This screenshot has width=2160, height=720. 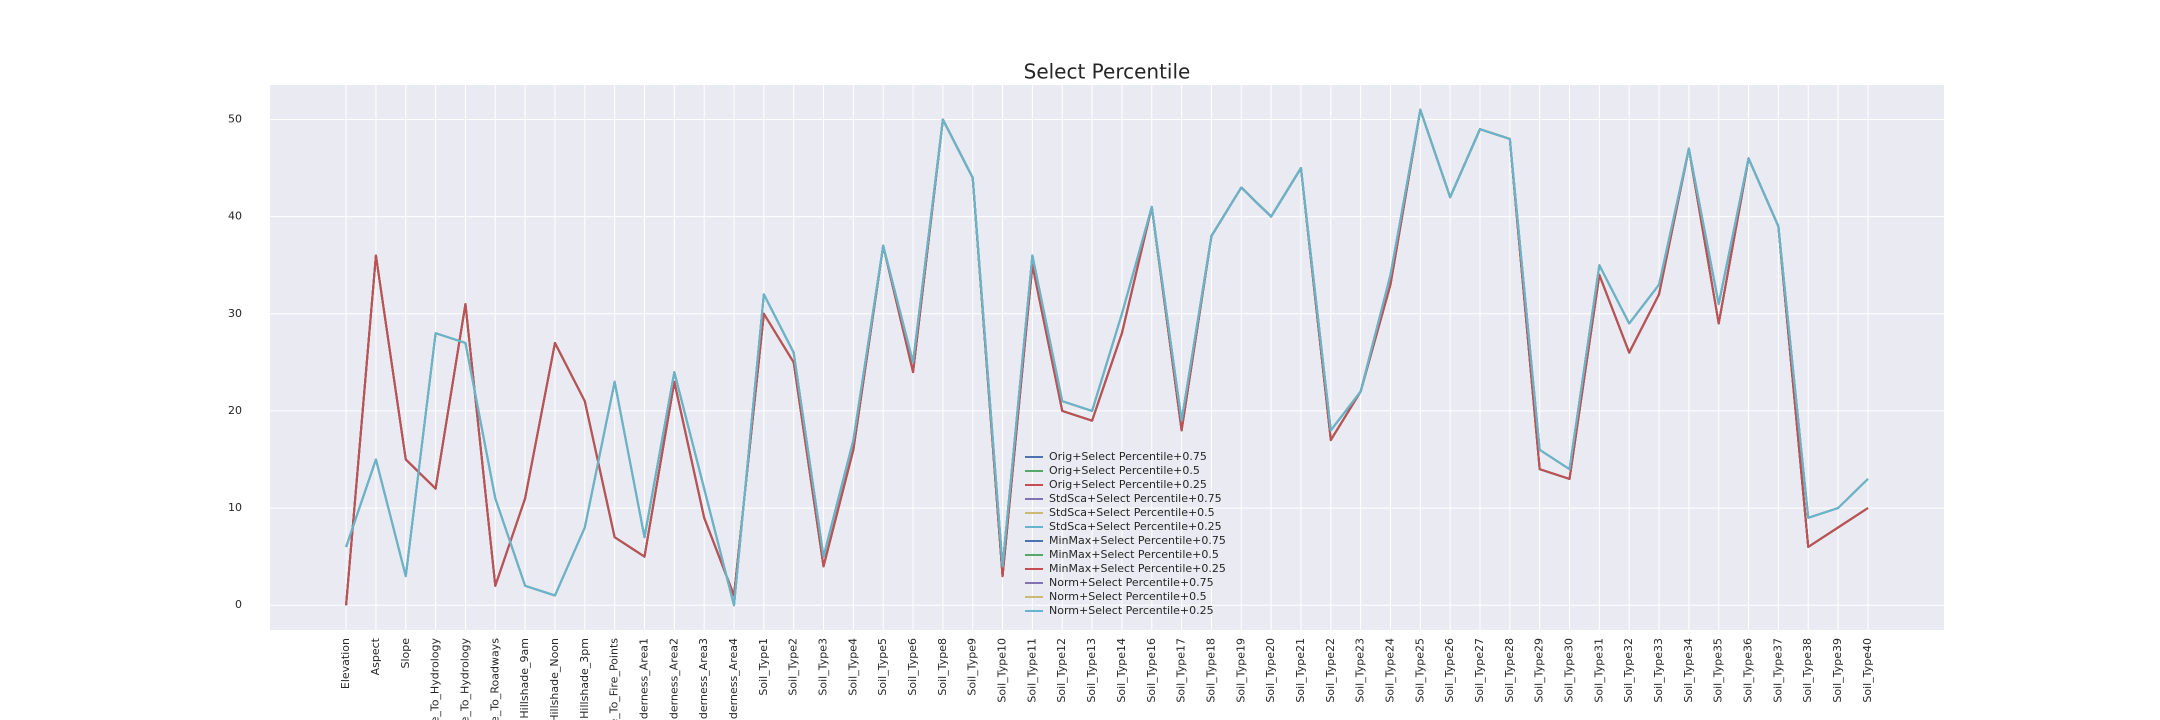 What do you see at coordinates (1134, 554) in the screenshot?
I see `legend-label: MinMax+Select Percentile+0.5` at bounding box center [1134, 554].